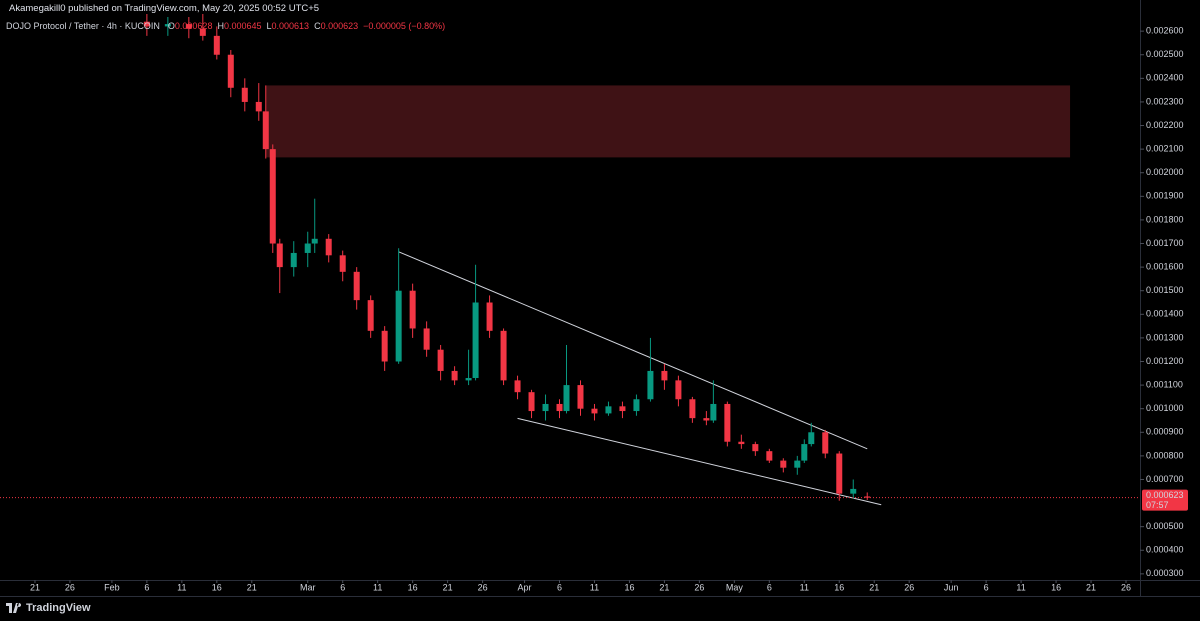 Image resolution: width=1200 pixels, height=621 pixels. Describe the element at coordinates (290, 26) in the screenshot. I see `ohlc-value: 0.000613` at that location.